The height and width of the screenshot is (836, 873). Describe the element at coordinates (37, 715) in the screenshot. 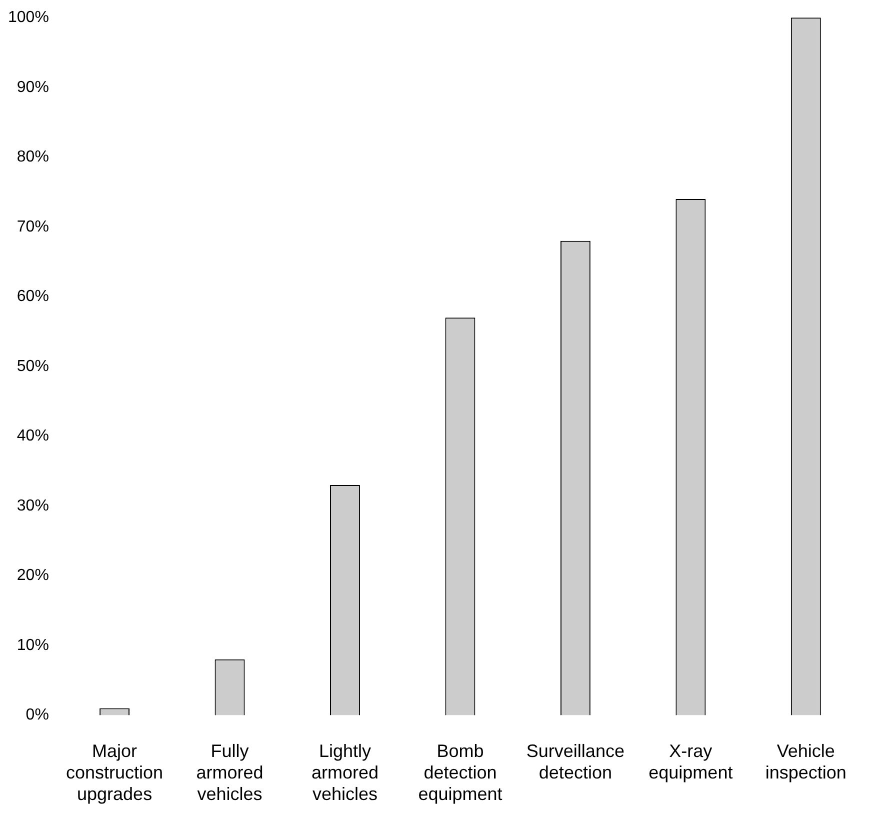

I see `y-tick-label: 0%` at that location.